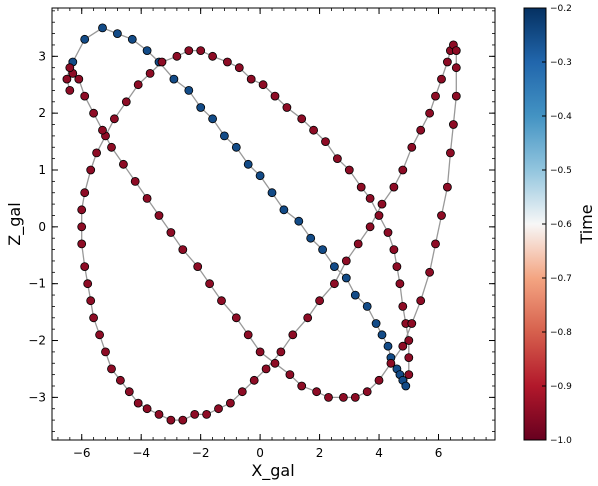  Describe the element at coordinates (586, 224) in the screenshot. I see `colorbar-label: Time` at that location.